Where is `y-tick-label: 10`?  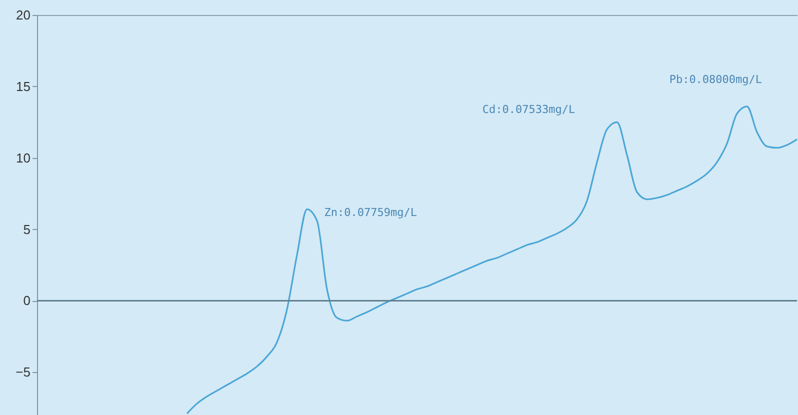
y-tick-label: 10 is located at coordinates (23, 158).